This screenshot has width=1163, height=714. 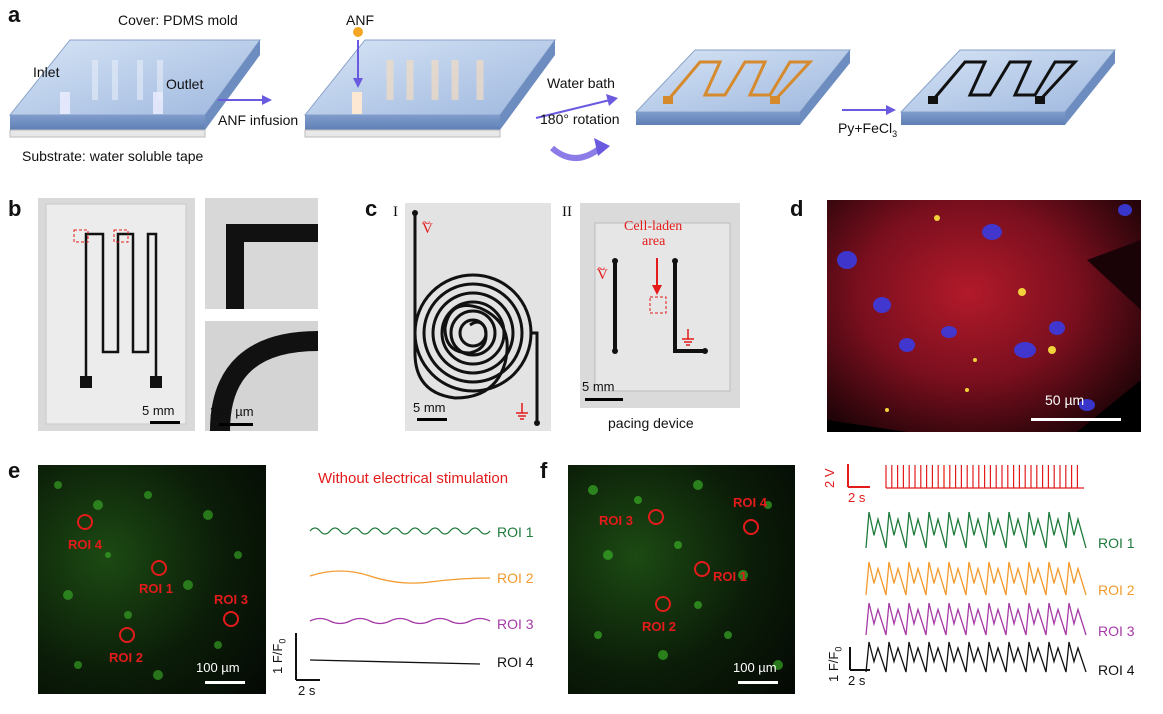 I want to click on panel-f-roi-label-1: ROI 1, so click(x=730, y=576).